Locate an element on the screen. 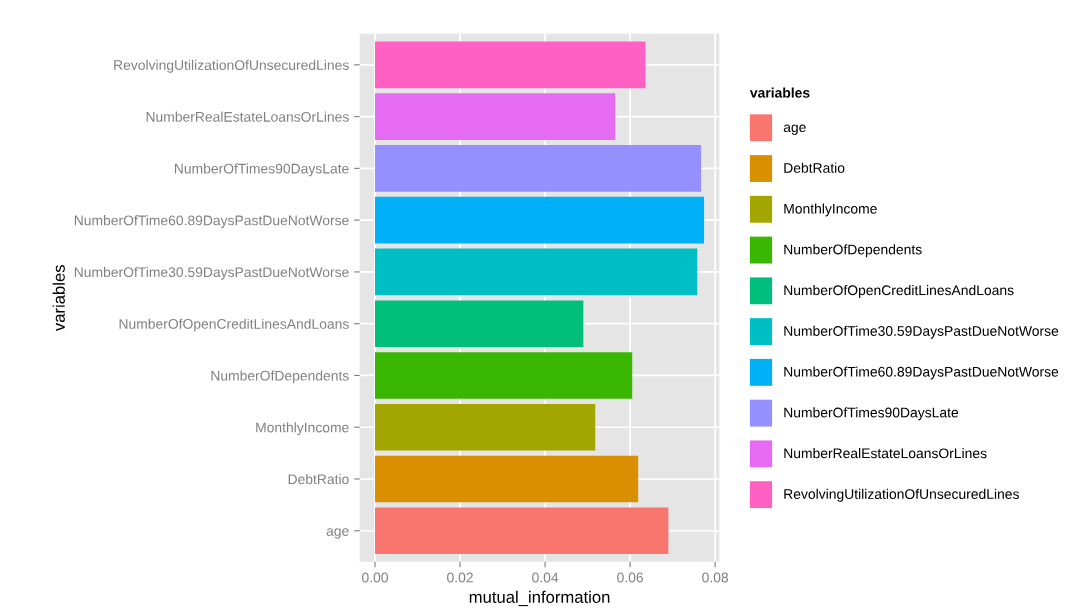 The height and width of the screenshot is (614, 1090). legend-label: MonthlyIncome is located at coordinates (830, 210).